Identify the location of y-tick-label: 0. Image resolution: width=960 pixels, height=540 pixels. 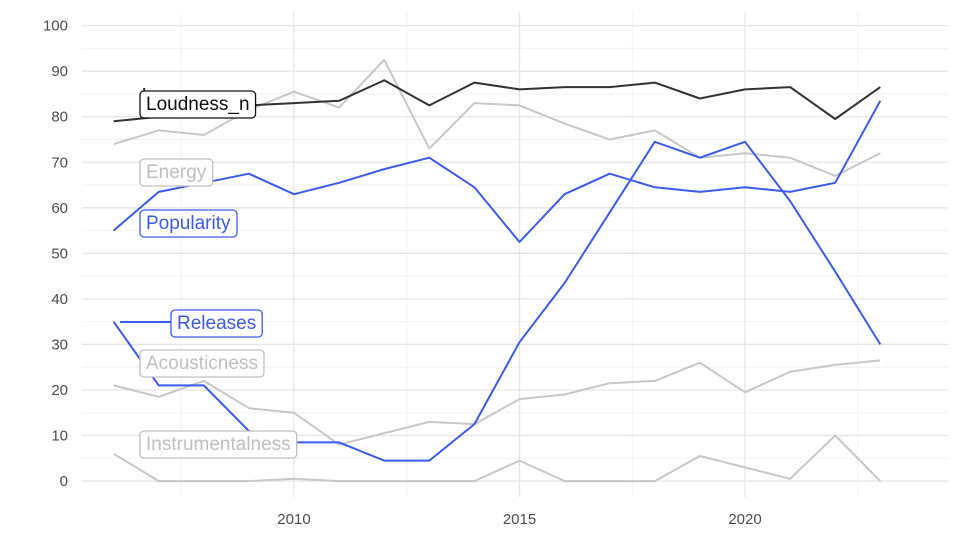
(64, 481).